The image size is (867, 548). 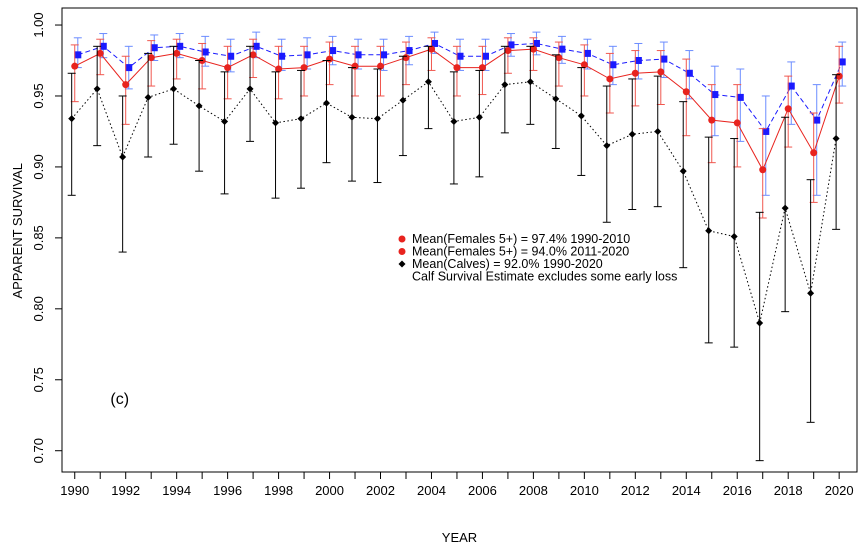 I want to click on legend-marker-females-1990-2010, so click(x=402, y=239).